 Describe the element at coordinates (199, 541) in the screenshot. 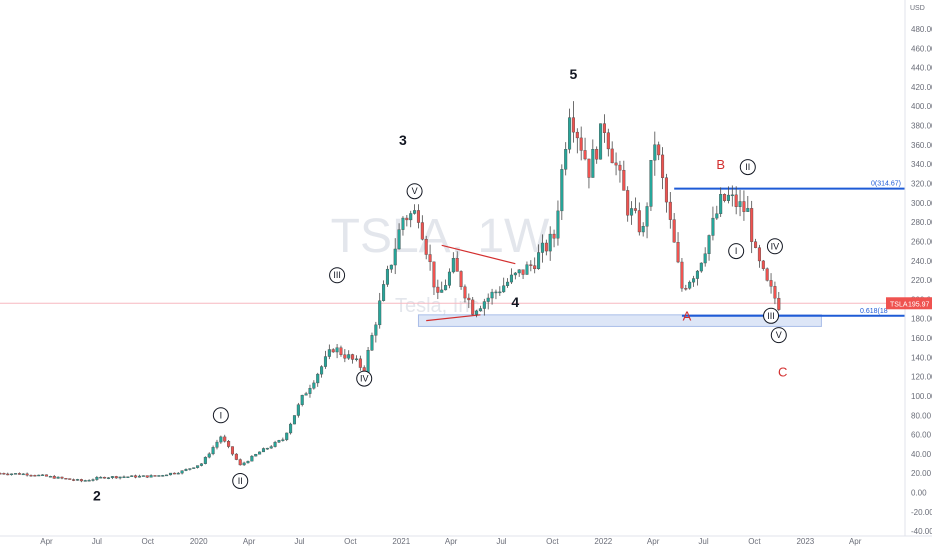

I see `time-tick-label: 2020` at that location.